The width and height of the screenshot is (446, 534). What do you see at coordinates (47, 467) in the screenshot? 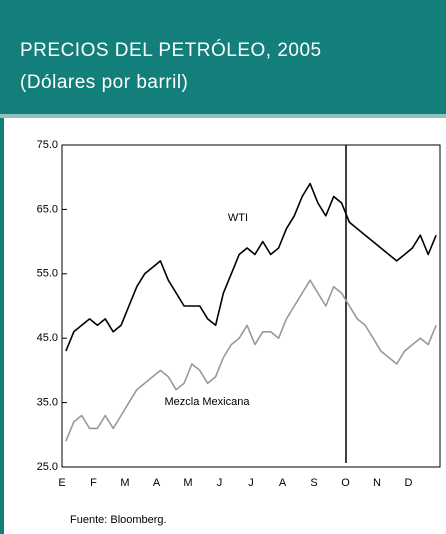
I see `y-tick-label: 25.0` at bounding box center [47, 467].